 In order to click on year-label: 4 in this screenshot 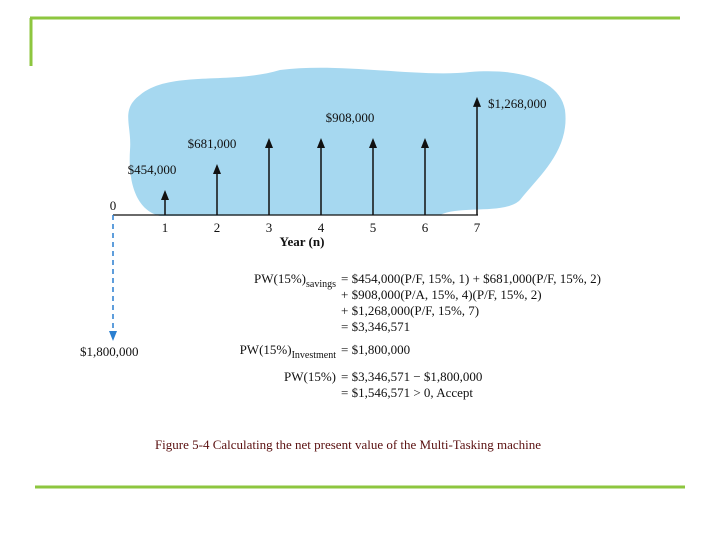, I will do `click(321, 227)`.